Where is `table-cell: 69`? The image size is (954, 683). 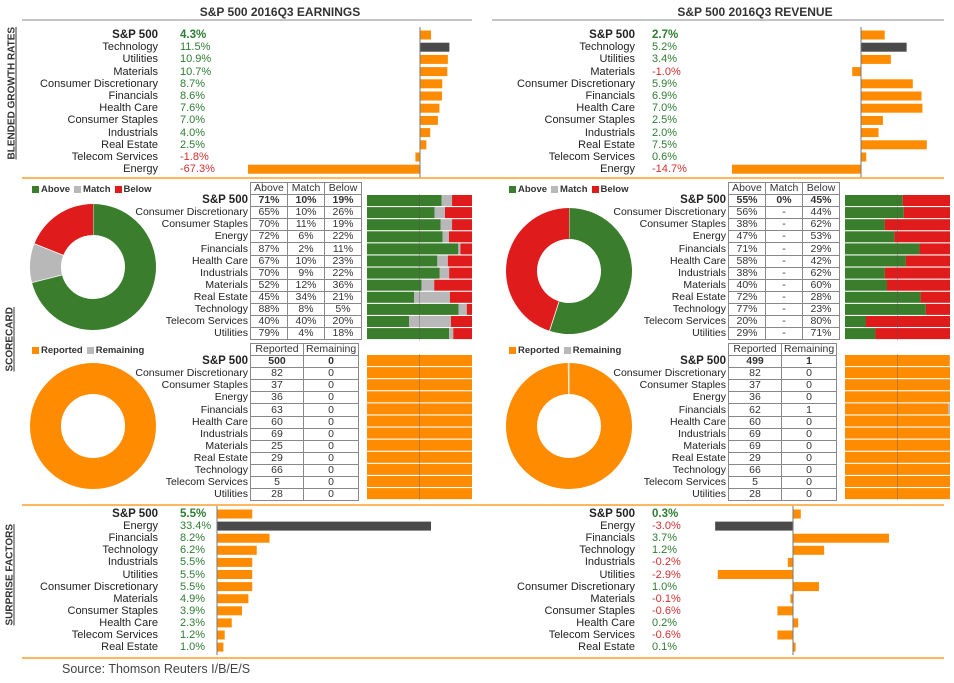
table-cell: 69 is located at coordinates (277, 434).